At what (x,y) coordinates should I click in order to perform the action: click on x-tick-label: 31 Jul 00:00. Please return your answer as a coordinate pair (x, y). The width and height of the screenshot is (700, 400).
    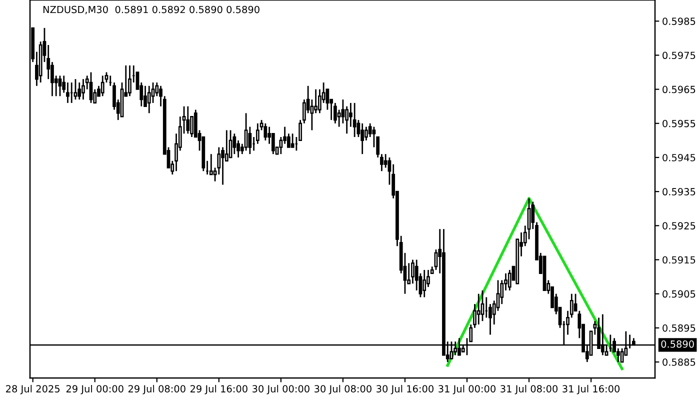
    Looking at the image, I should click on (467, 389).